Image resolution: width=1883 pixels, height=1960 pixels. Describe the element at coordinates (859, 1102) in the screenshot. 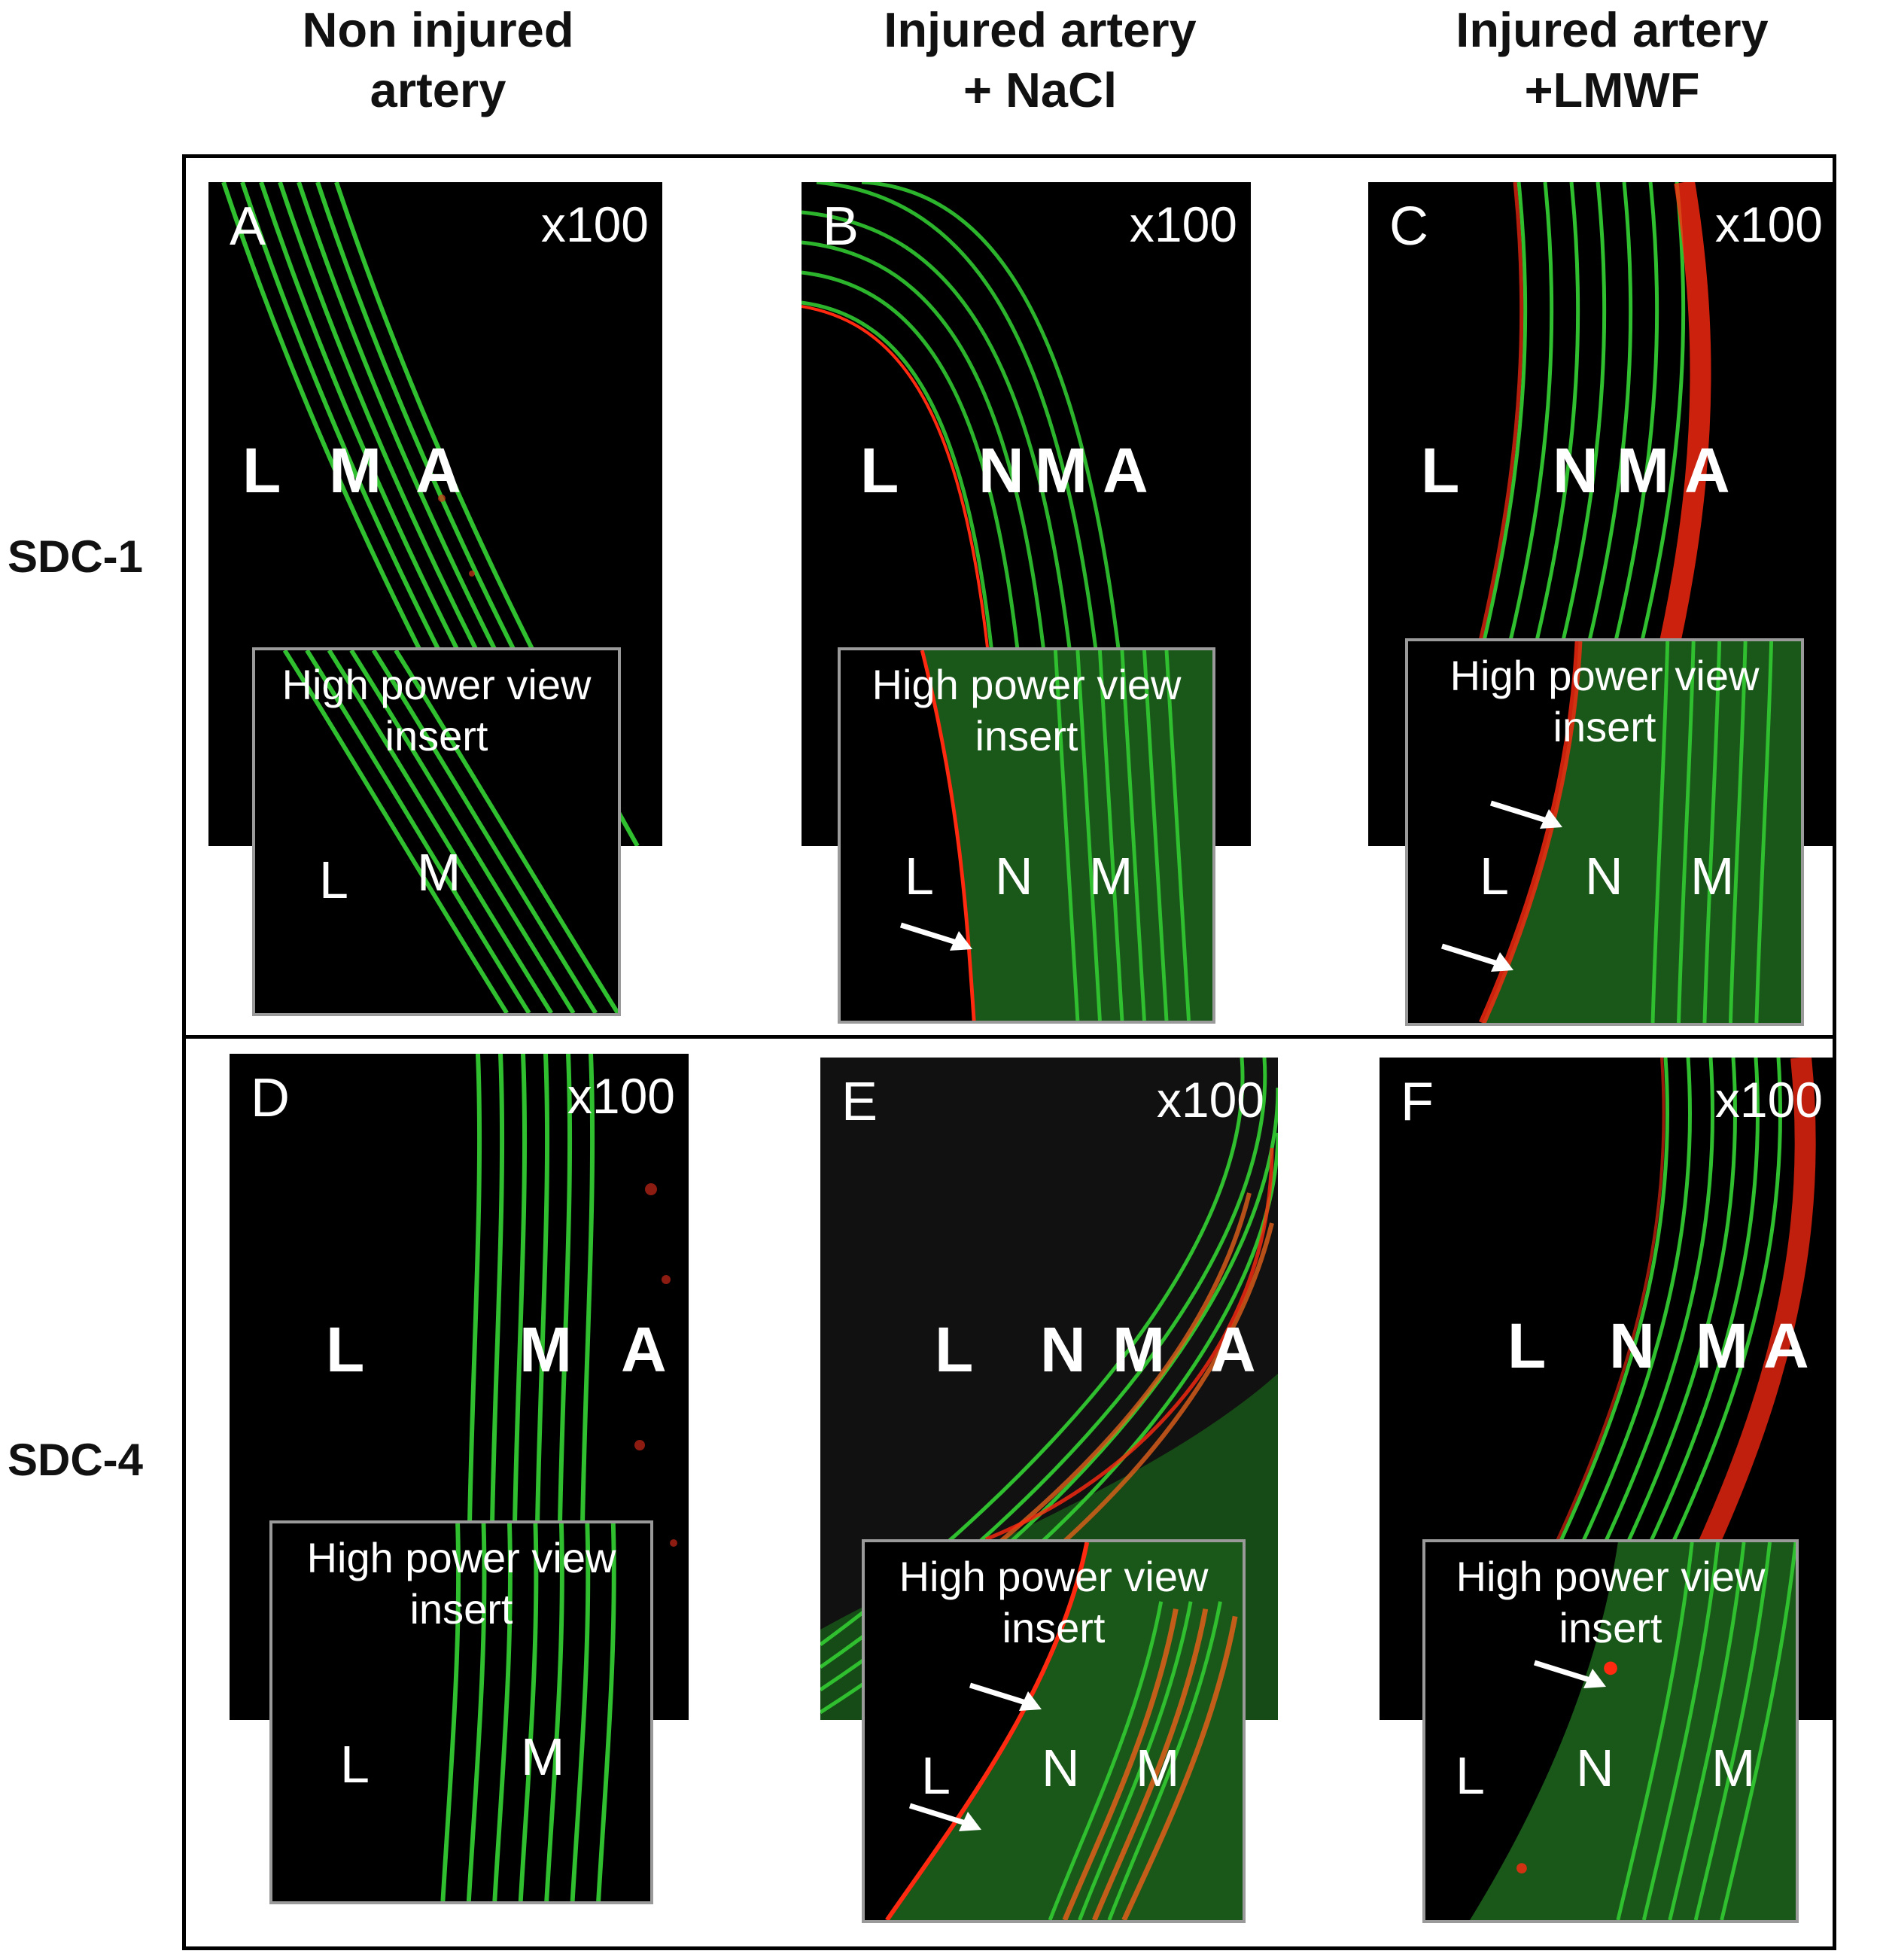

I see `panel-letter: E` at that location.